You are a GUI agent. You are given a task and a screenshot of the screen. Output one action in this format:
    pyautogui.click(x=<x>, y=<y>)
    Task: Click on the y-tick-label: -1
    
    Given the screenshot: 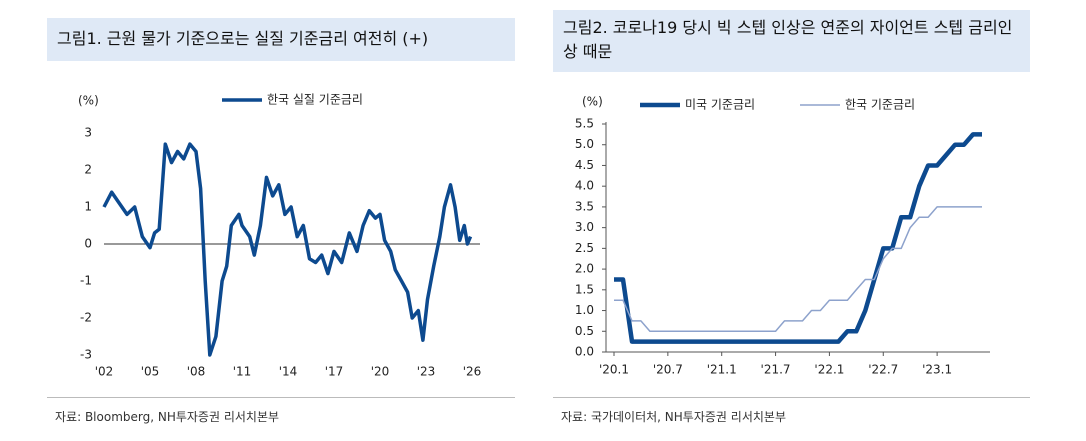 What is the action you would take?
    pyautogui.click(x=86, y=281)
    